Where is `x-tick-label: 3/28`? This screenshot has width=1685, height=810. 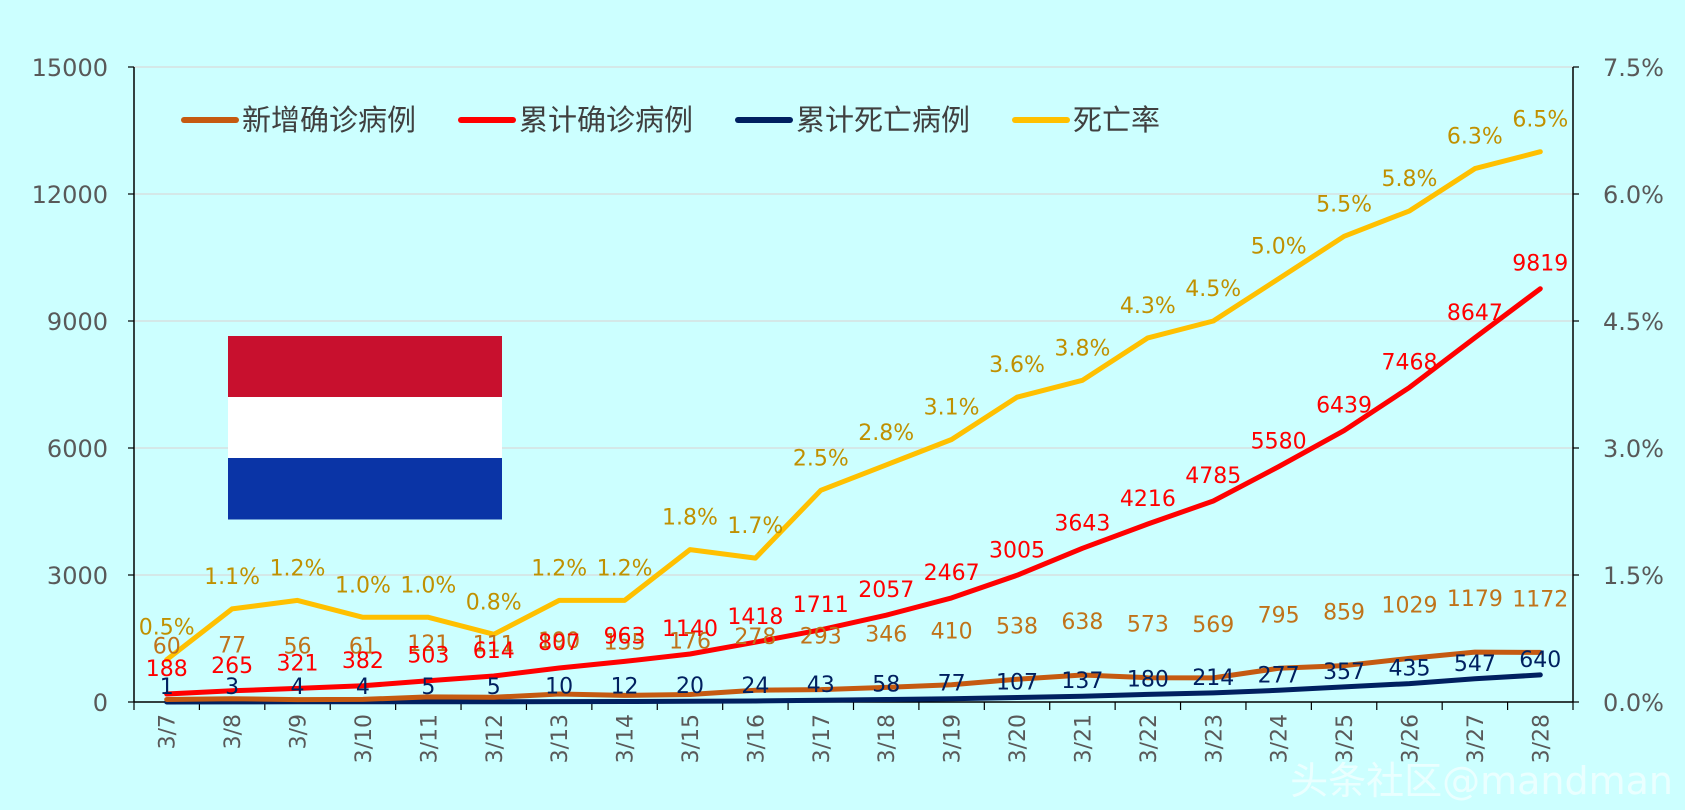 x-tick-label: 3/28 is located at coordinates (1541, 738).